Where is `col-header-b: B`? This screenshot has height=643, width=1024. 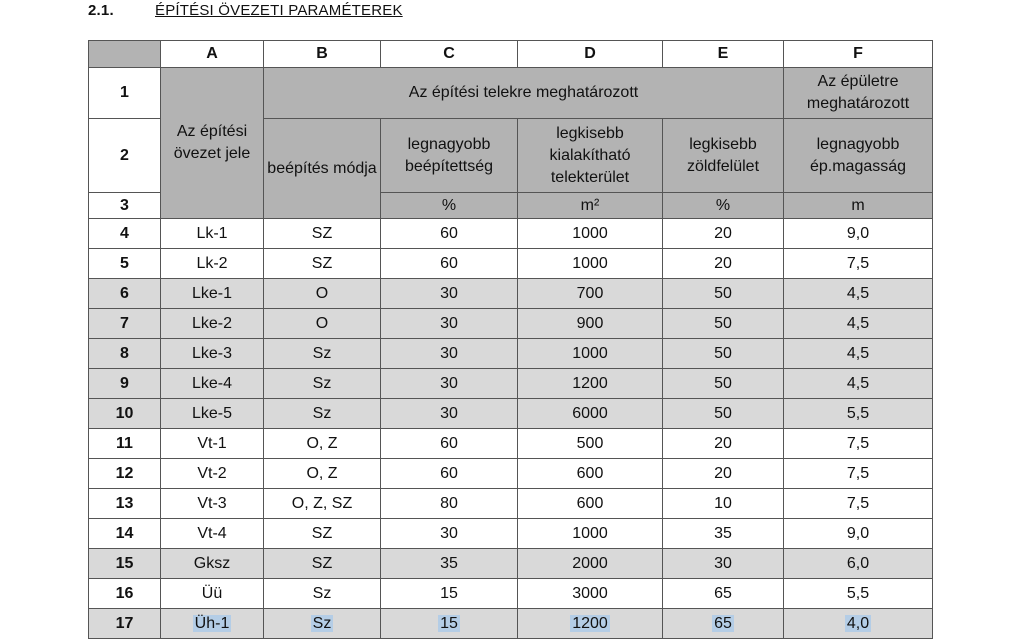 col-header-b: B is located at coordinates (322, 54).